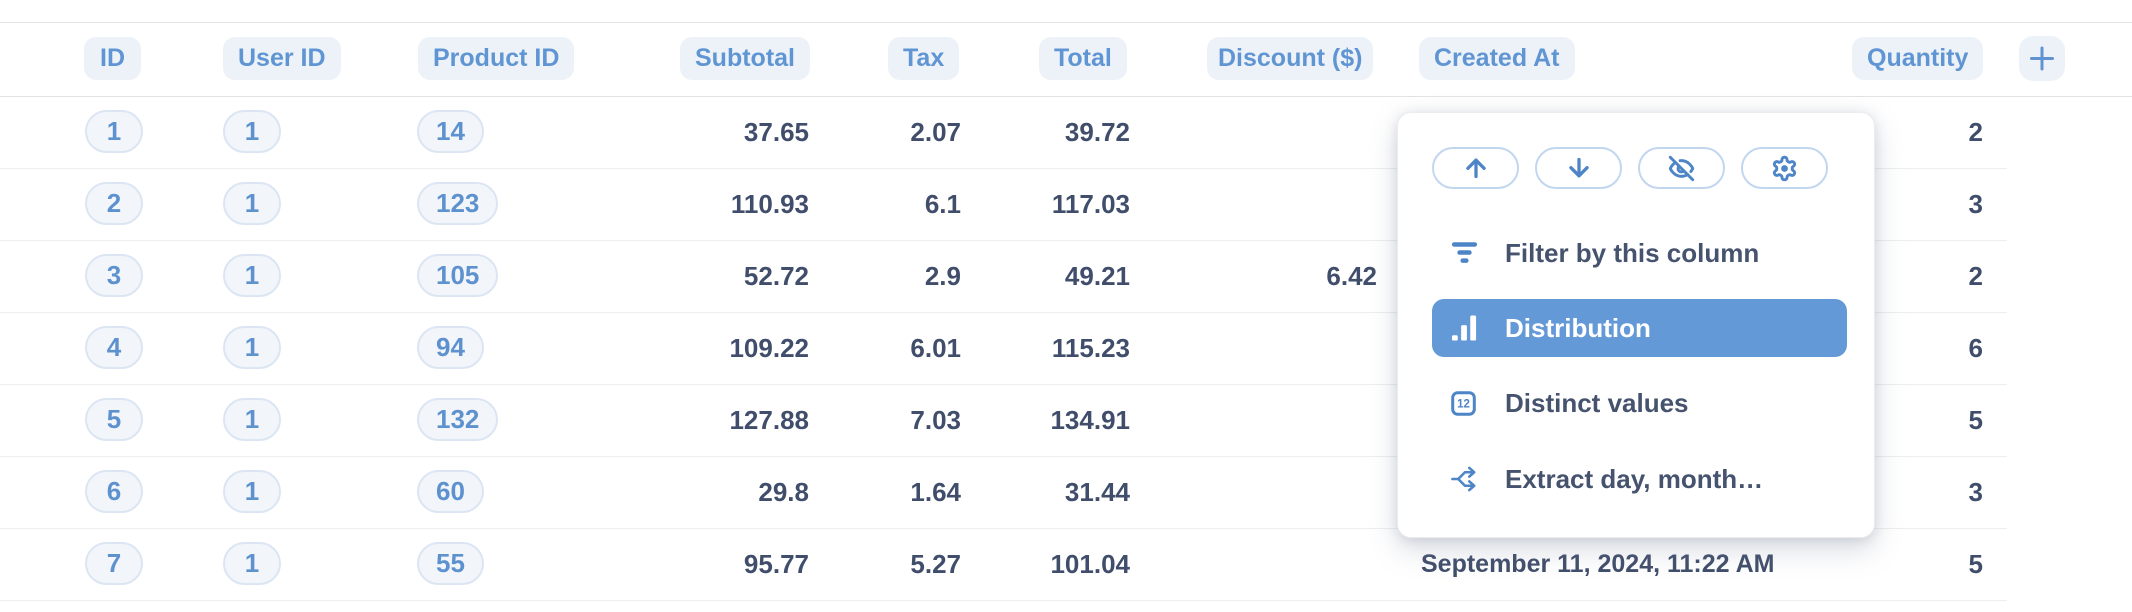  Describe the element at coordinates (1463, 404) in the screenshot. I see `svg-text: 12` at that location.